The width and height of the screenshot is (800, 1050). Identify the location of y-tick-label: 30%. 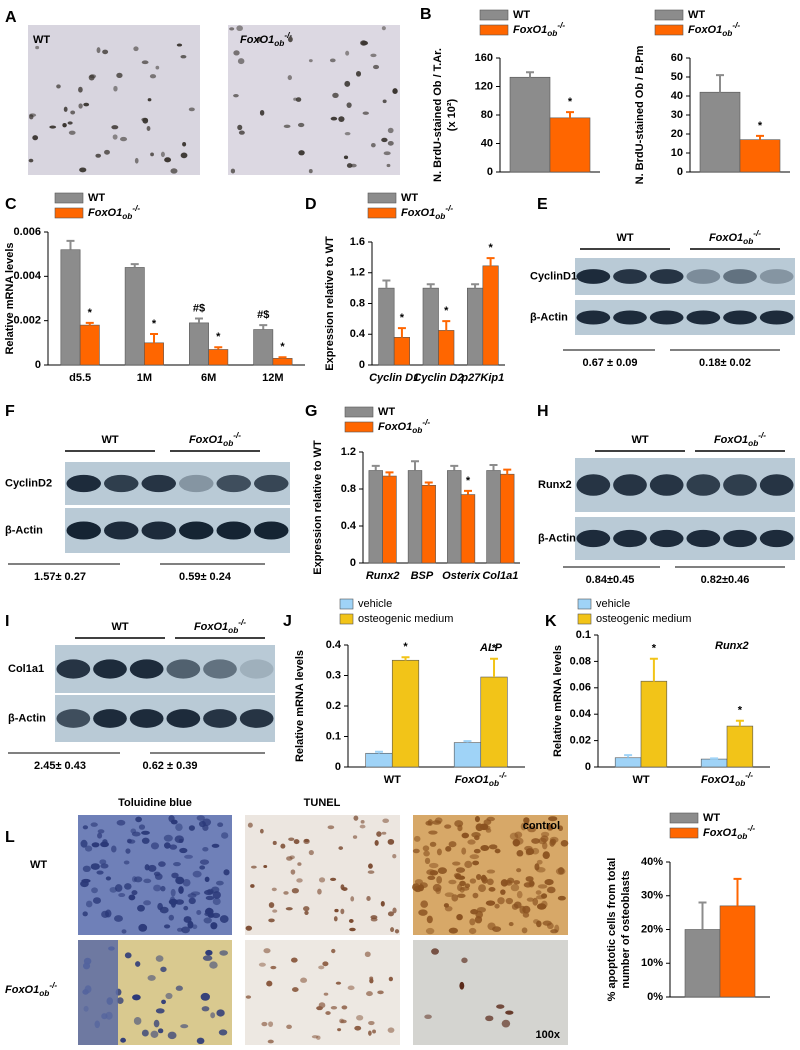
(652, 896).